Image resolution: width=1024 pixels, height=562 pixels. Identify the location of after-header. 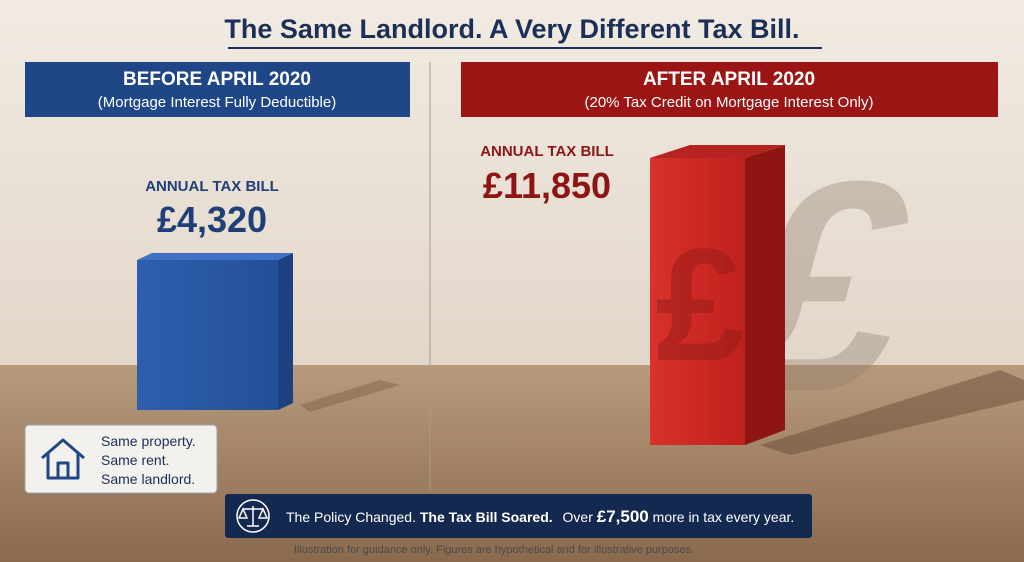
(729, 89).